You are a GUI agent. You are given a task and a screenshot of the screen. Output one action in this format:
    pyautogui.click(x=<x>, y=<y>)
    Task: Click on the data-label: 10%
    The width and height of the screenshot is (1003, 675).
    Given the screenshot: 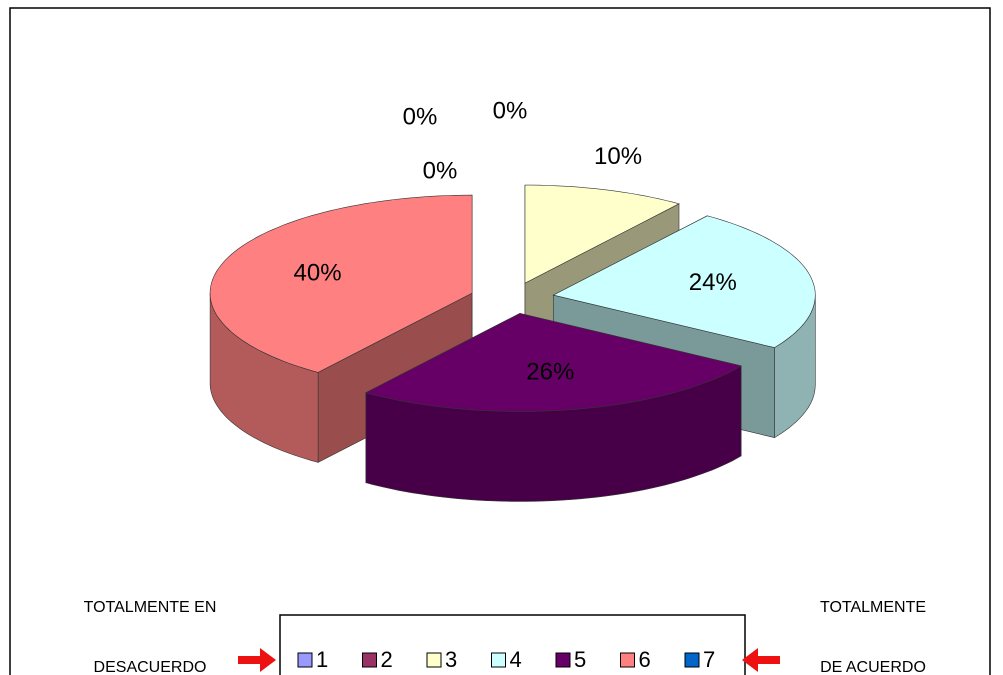 What is the action you would take?
    pyautogui.click(x=618, y=156)
    